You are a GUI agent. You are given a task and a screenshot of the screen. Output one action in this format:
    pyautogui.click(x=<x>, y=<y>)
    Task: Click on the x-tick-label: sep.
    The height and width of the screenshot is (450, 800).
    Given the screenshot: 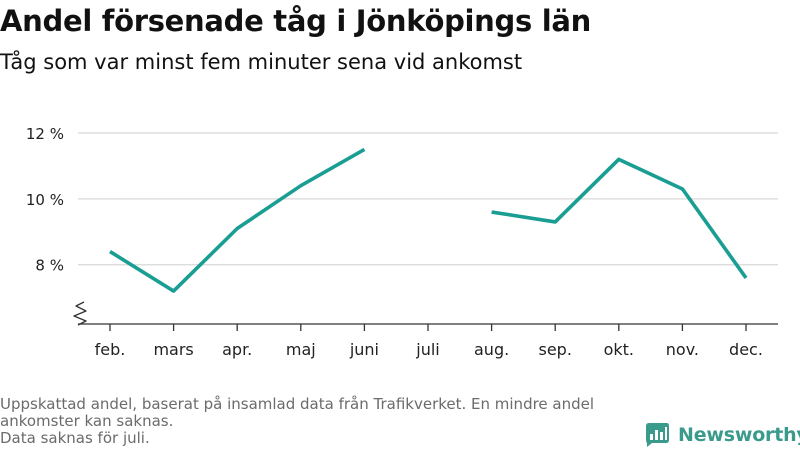 What is the action you would take?
    pyautogui.click(x=554, y=349)
    